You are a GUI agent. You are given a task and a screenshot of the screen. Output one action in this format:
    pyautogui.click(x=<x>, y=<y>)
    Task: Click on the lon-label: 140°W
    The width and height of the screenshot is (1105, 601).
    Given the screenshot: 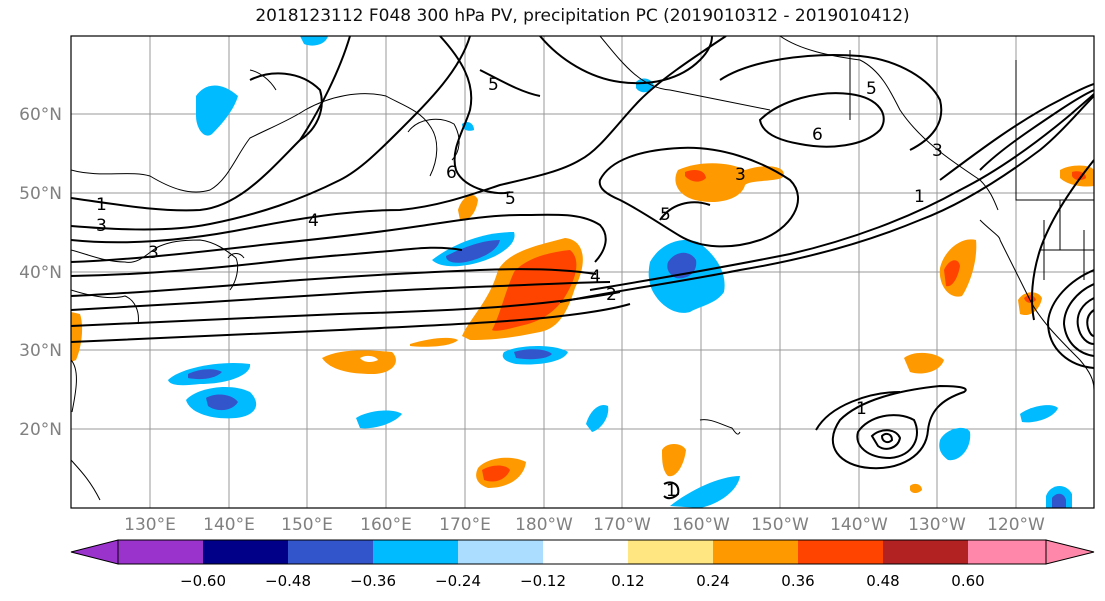 What is the action you would take?
    pyautogui.click(x=859, y=525)
    